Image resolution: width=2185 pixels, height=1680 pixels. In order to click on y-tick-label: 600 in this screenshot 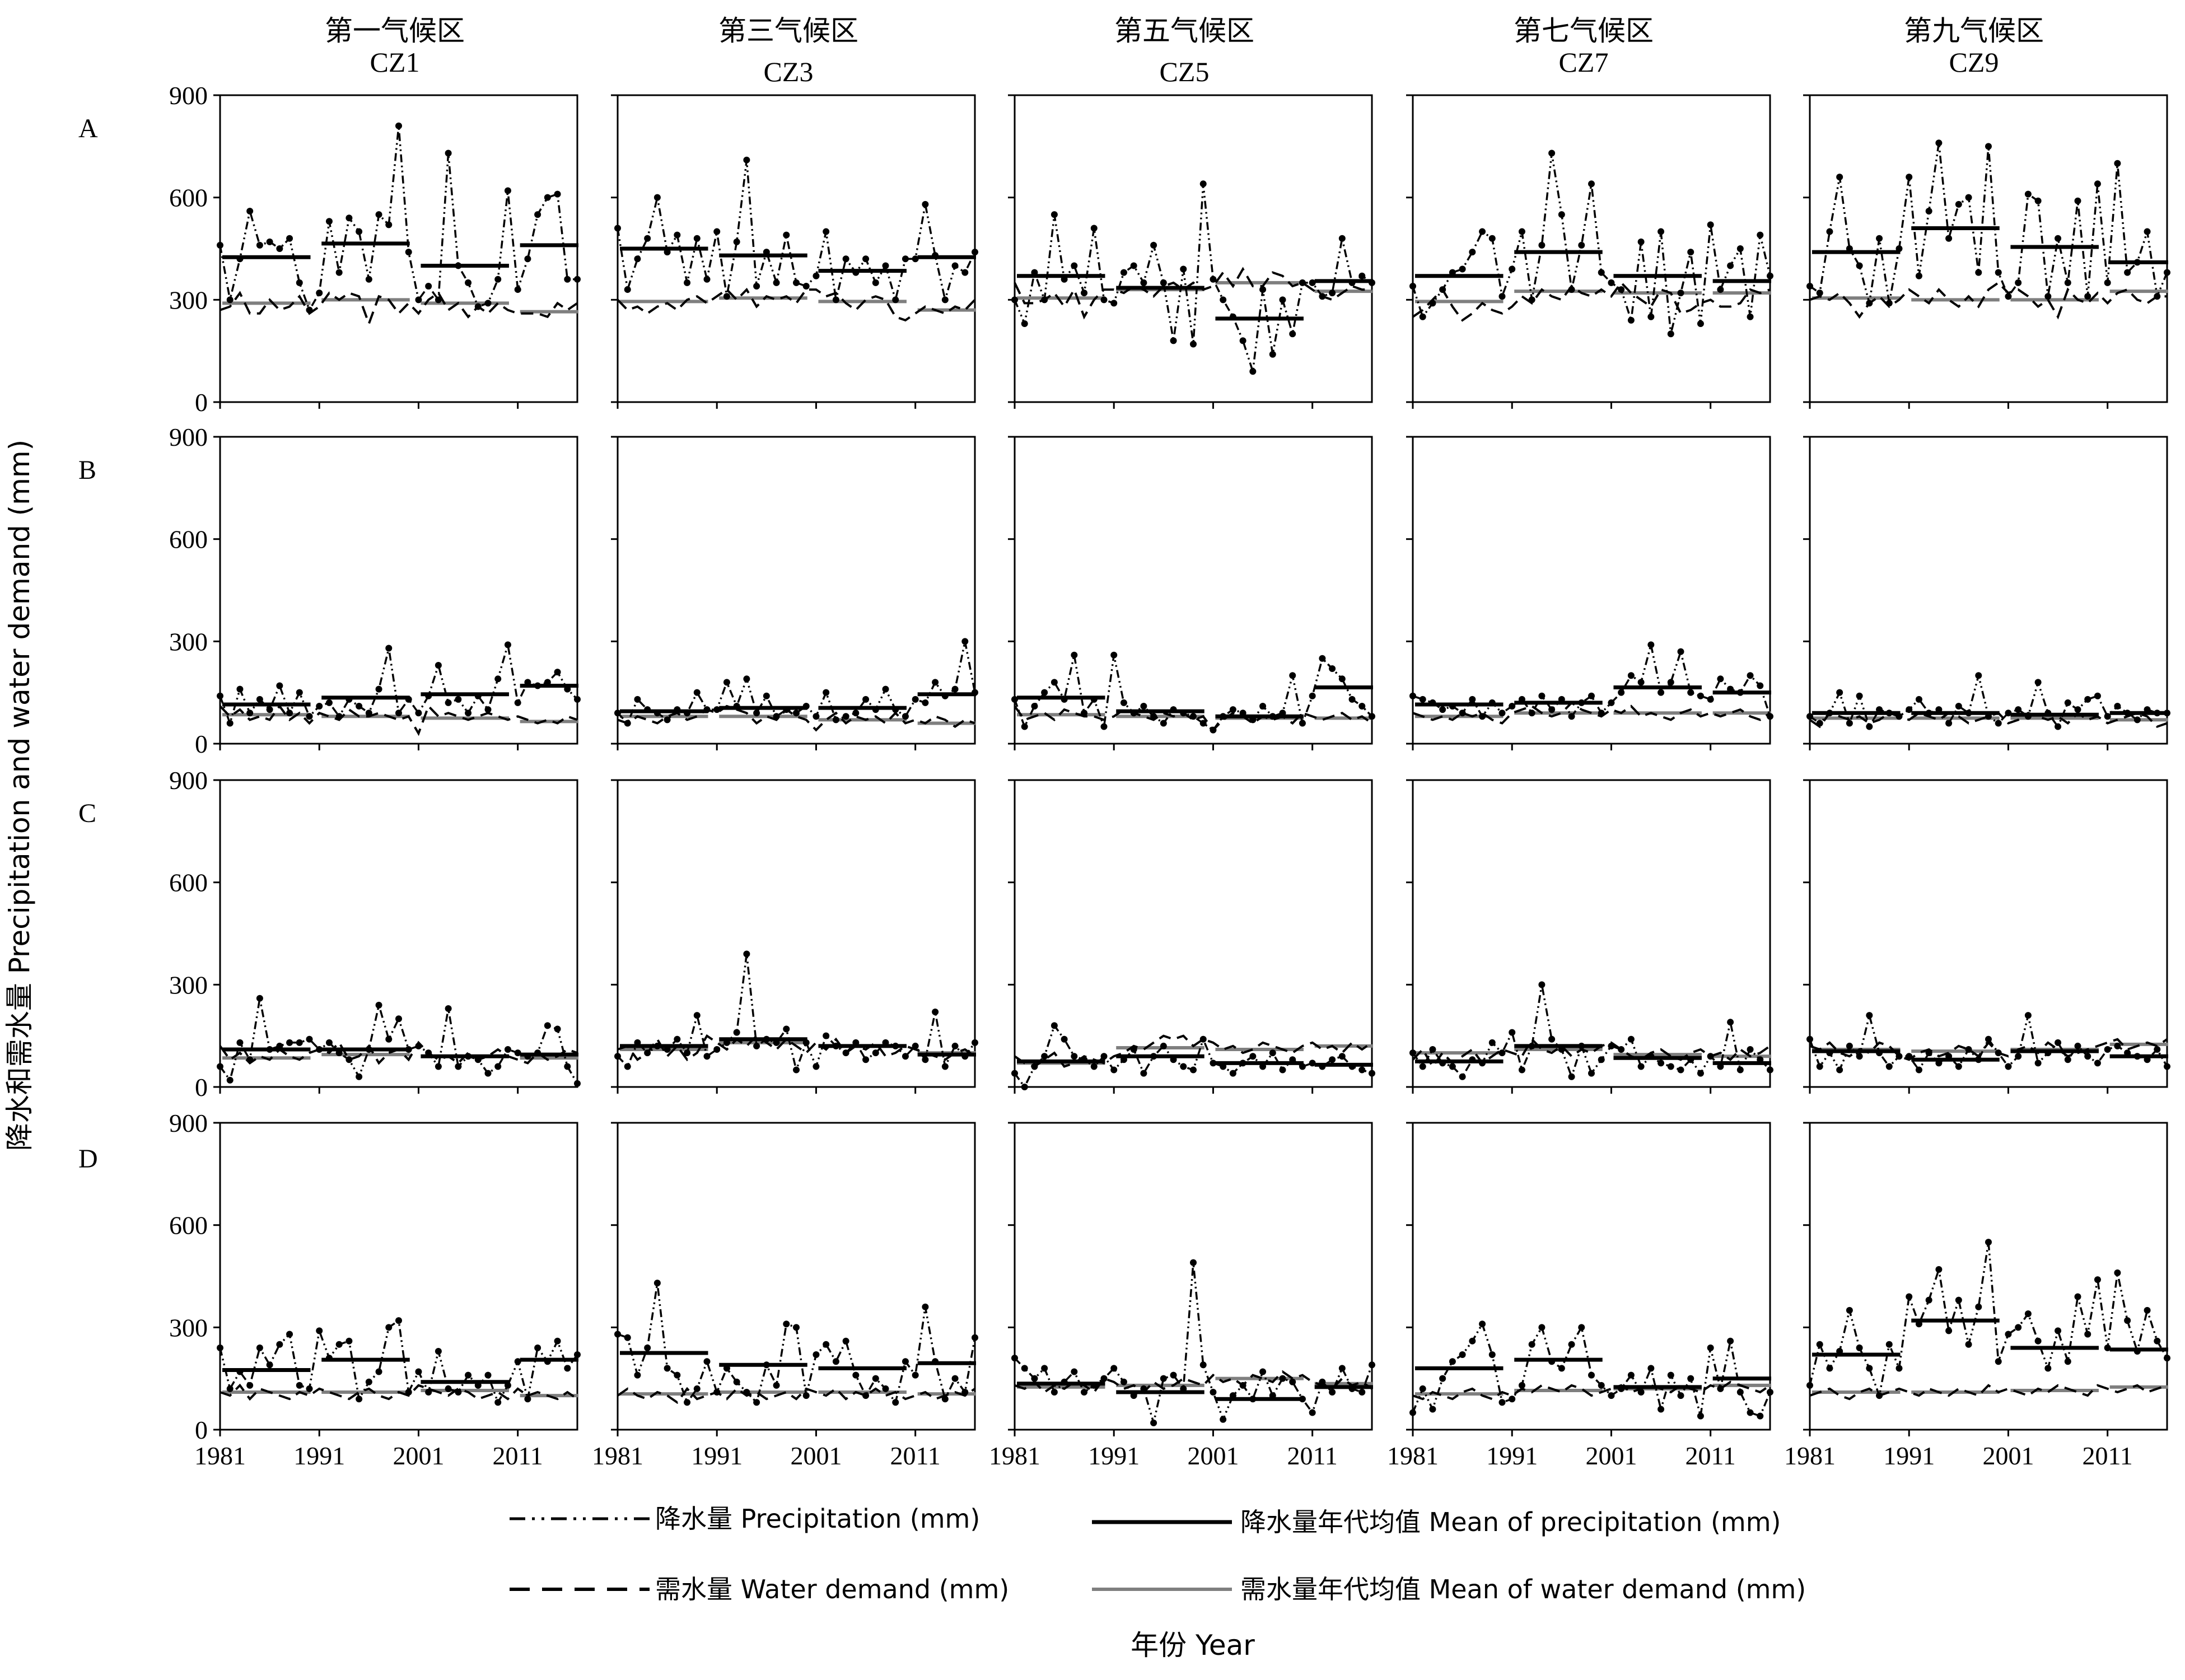, I will do `click(188, 540)`.